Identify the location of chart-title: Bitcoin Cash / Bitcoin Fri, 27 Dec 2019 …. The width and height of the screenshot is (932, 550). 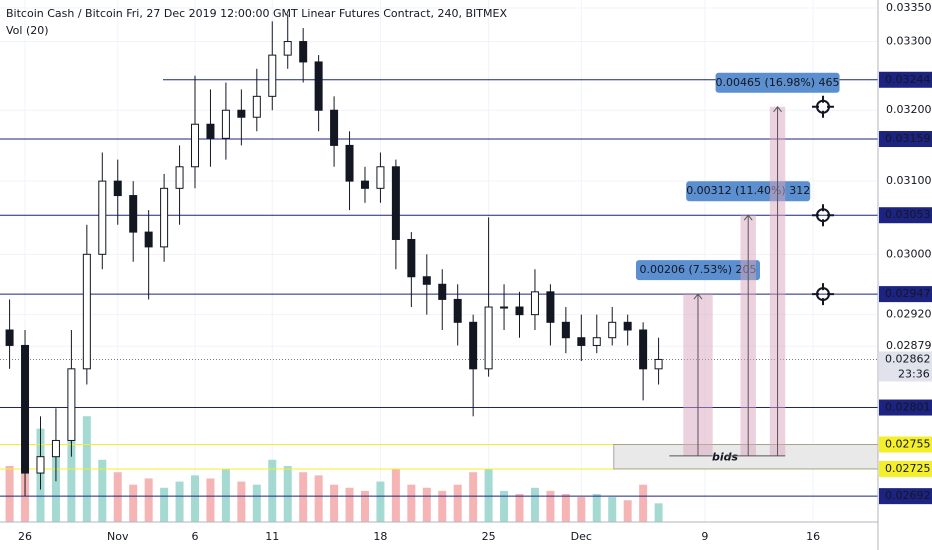
(256, 13).